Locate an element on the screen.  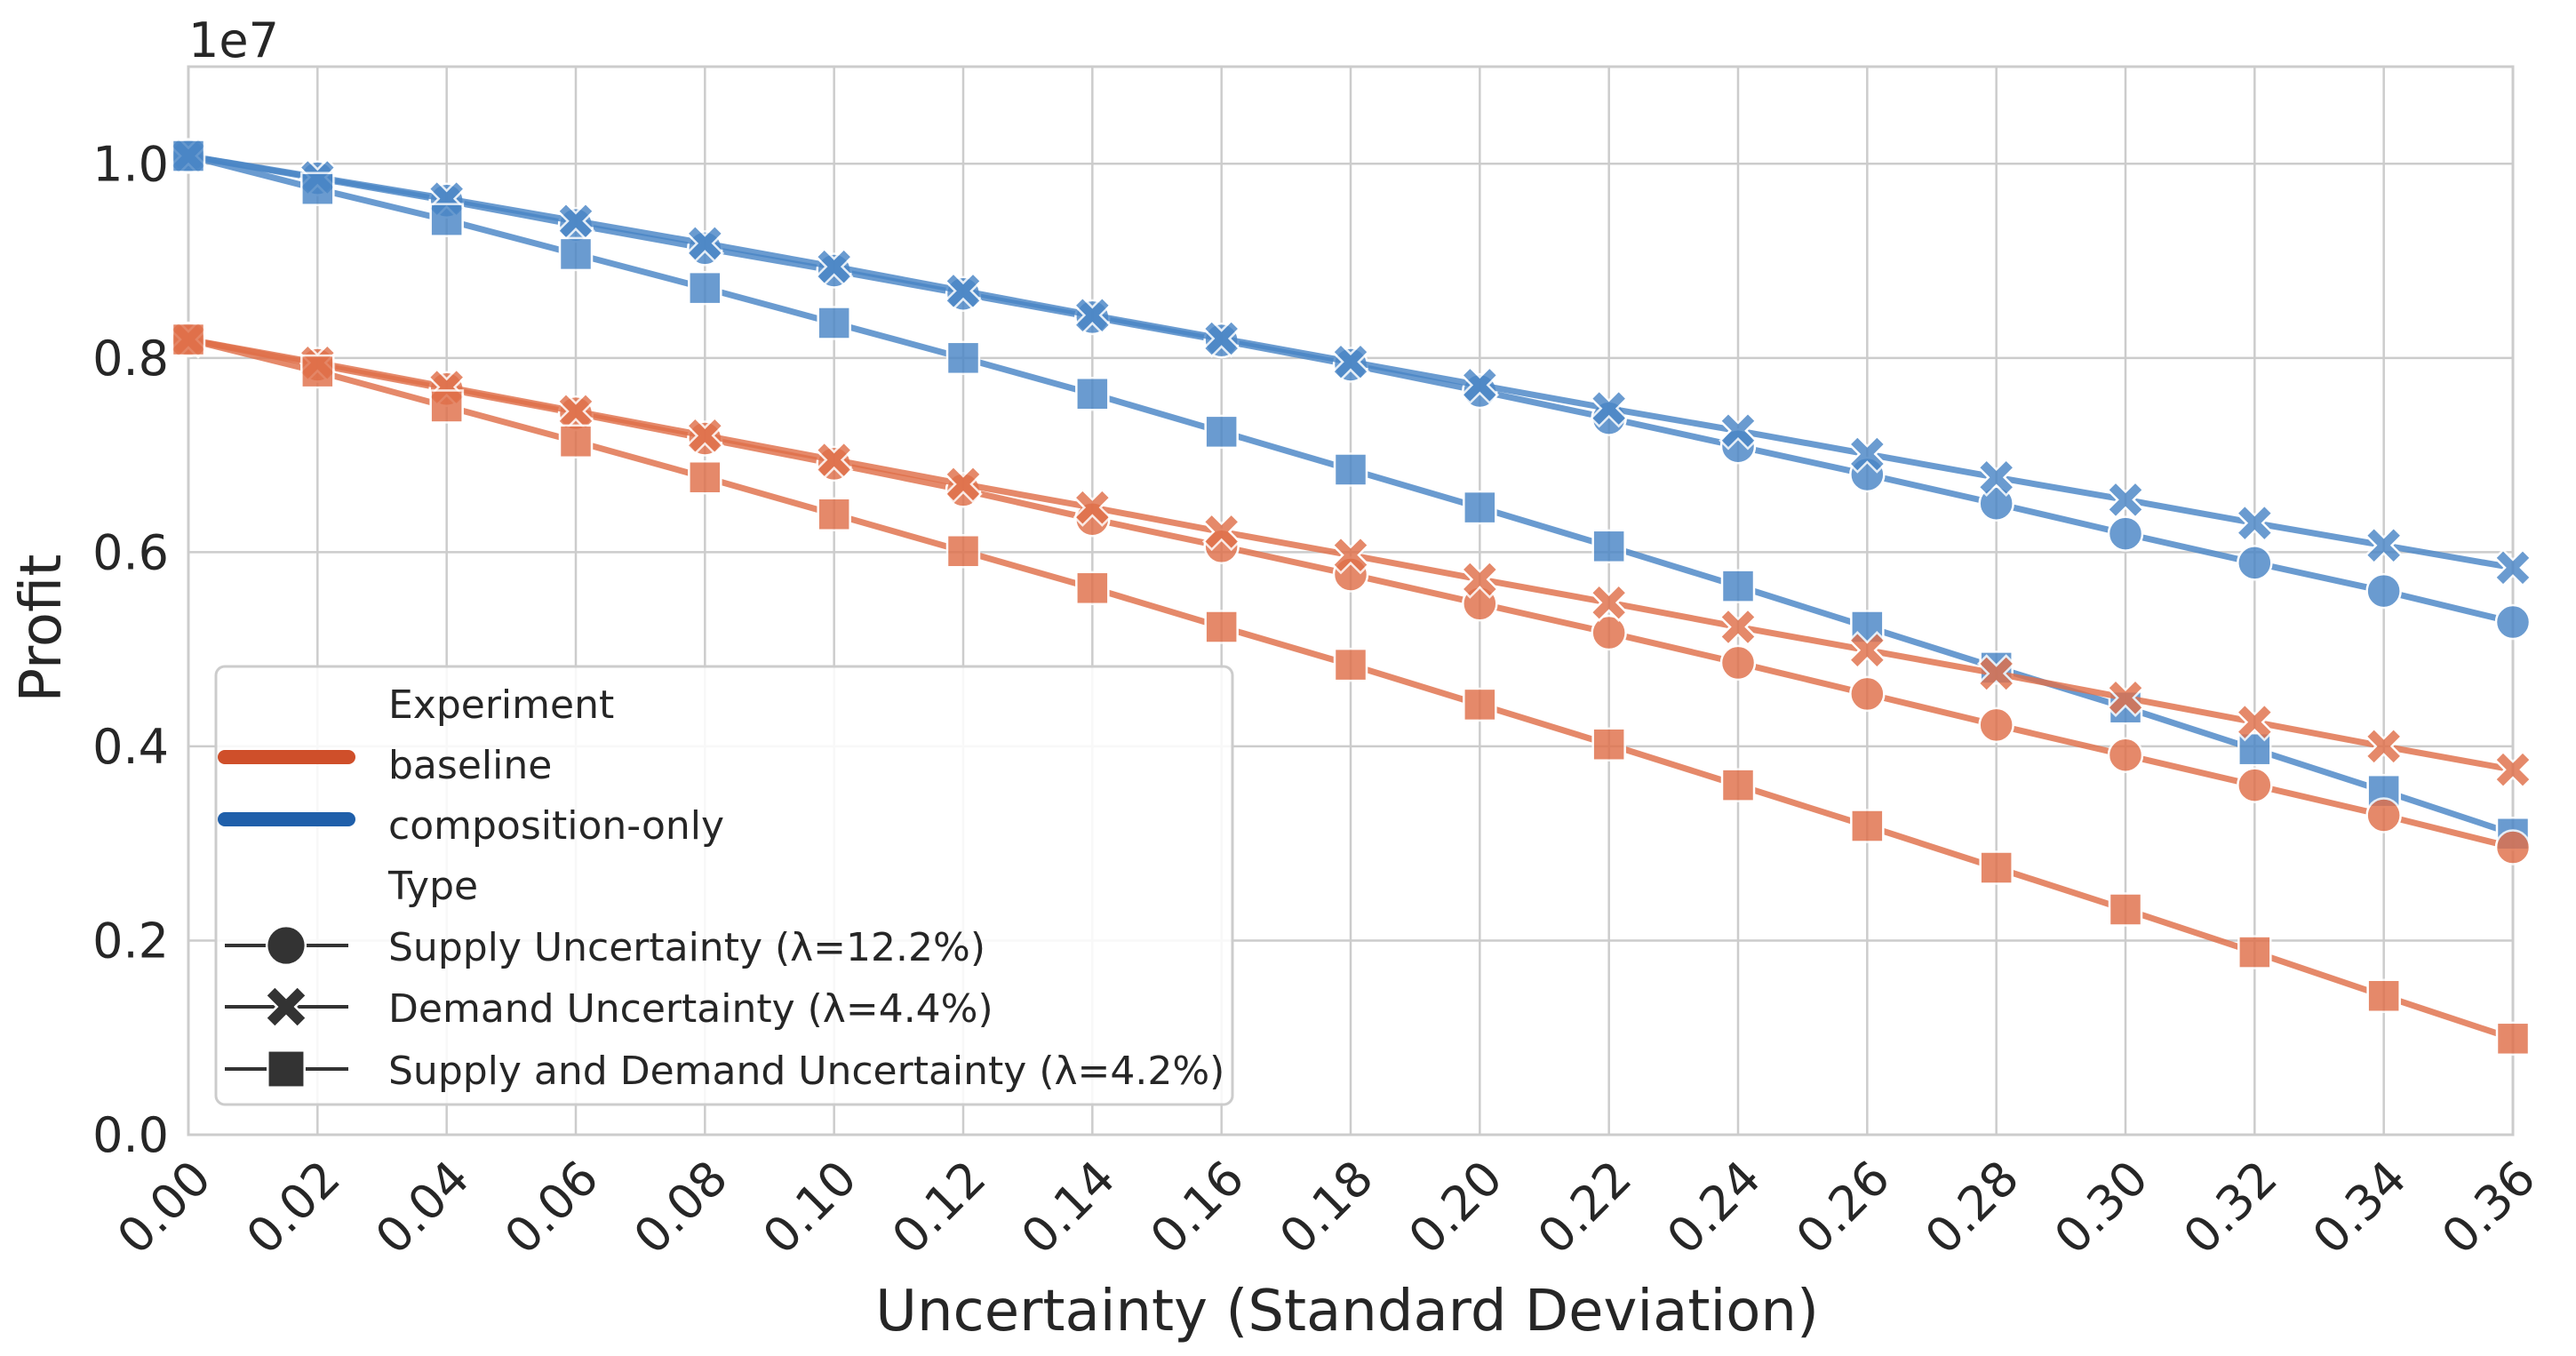
legend-demand-marker is located at coordinates (286, 1007).